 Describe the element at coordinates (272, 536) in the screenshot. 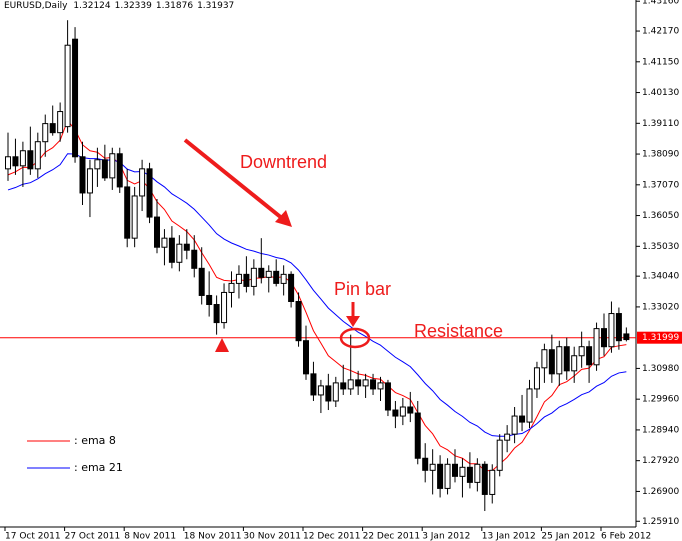

I see `x-tick-label: 30 Nov 2011` at that location.